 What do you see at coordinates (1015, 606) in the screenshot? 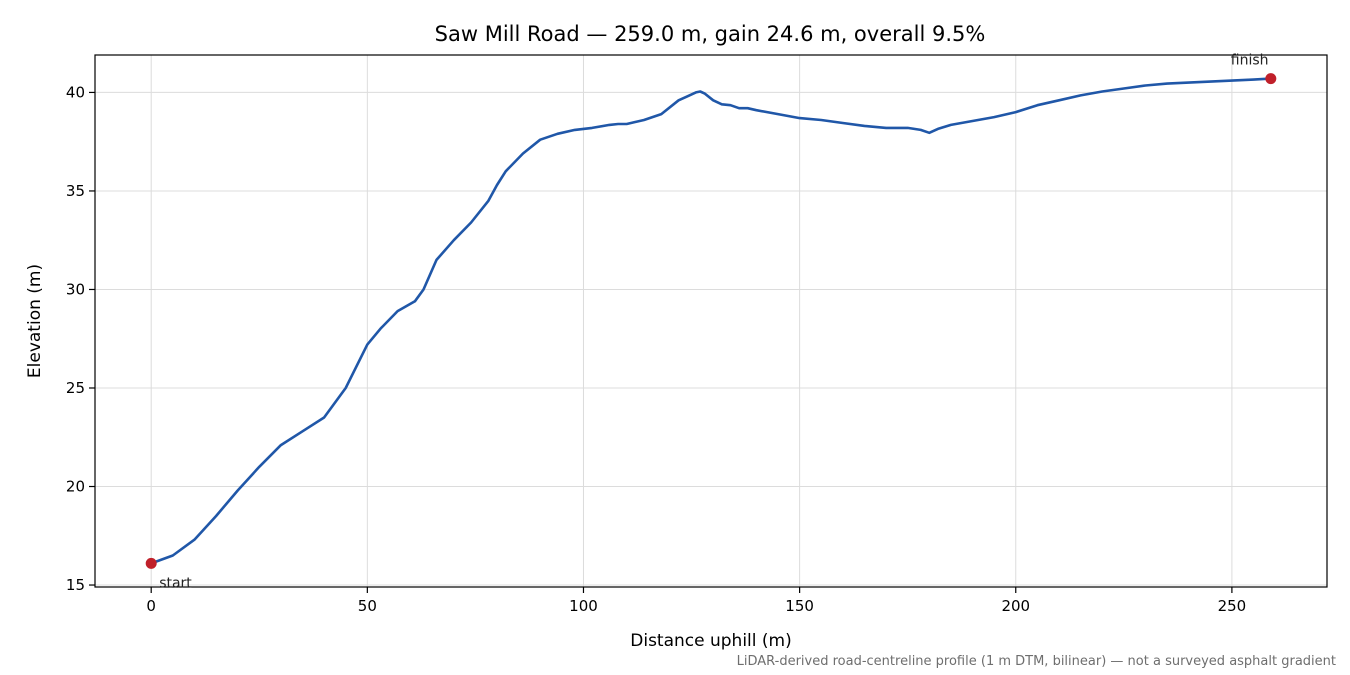
I see `x-tick-label: 200` at bounding box center [1015, 606].